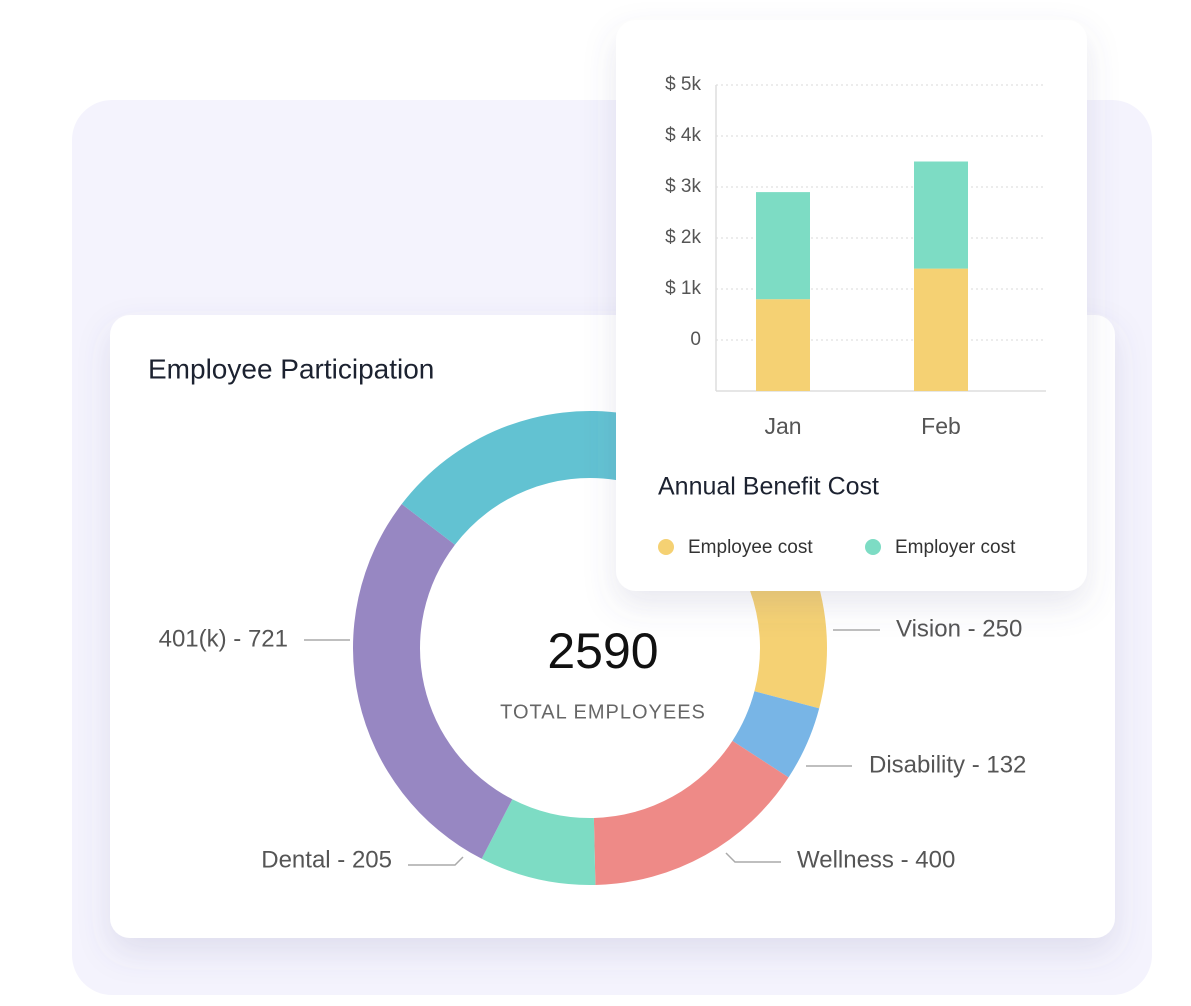 The width and height of the screenshot is (1191, 1006). Describe the element at coordinates (683, 135) in the screenshot. I see `y-tick-label: $ 4k` at that location.